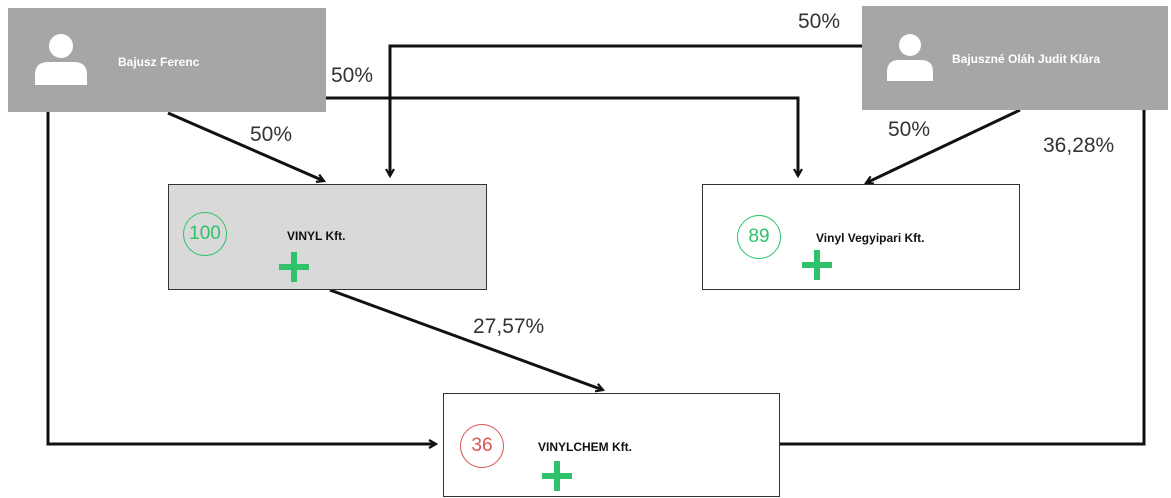  Describe the element at coordinates (271, 134) in the screenshot. I see `ownership-label-ferenc-vinyl: 50%` at that location.